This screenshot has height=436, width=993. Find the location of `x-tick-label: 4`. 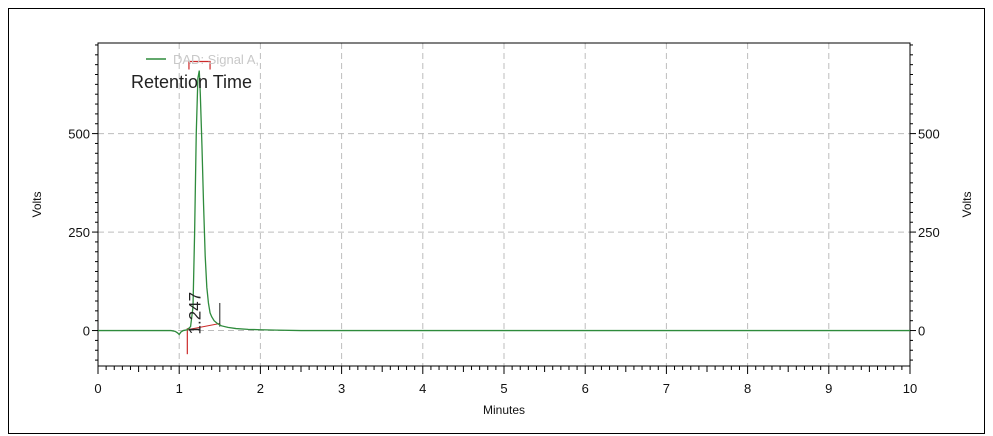

x-tick-label: 4 is located at coordinates (422, 388).